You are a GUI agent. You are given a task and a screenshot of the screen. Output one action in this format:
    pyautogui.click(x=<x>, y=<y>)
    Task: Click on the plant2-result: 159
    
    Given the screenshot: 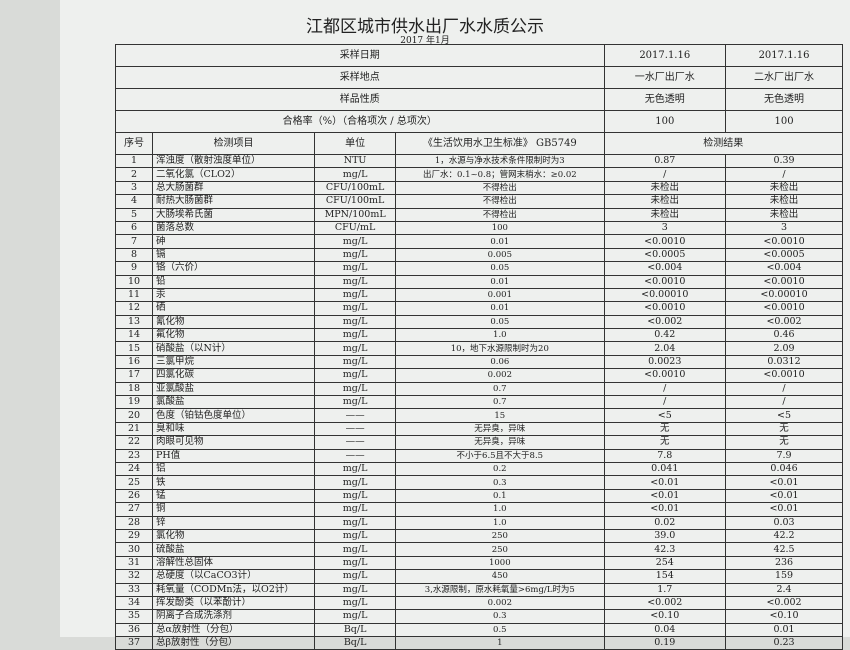 What is the action you would take?
    pyautogui.click(x=784, y=576)
    